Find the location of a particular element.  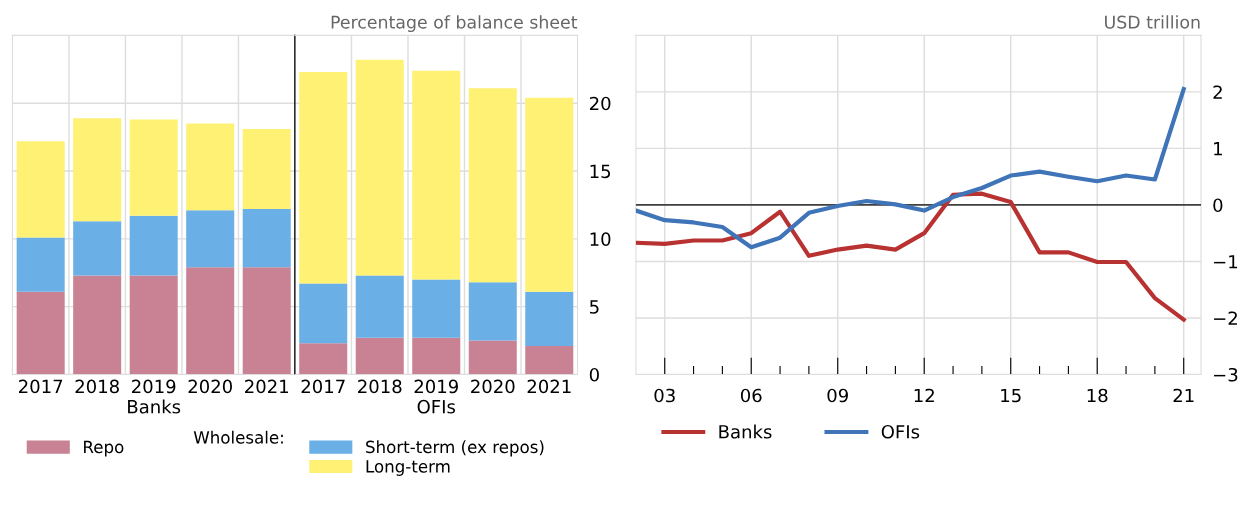

y-tick-label: 10 is located at coordinates (600, 239).